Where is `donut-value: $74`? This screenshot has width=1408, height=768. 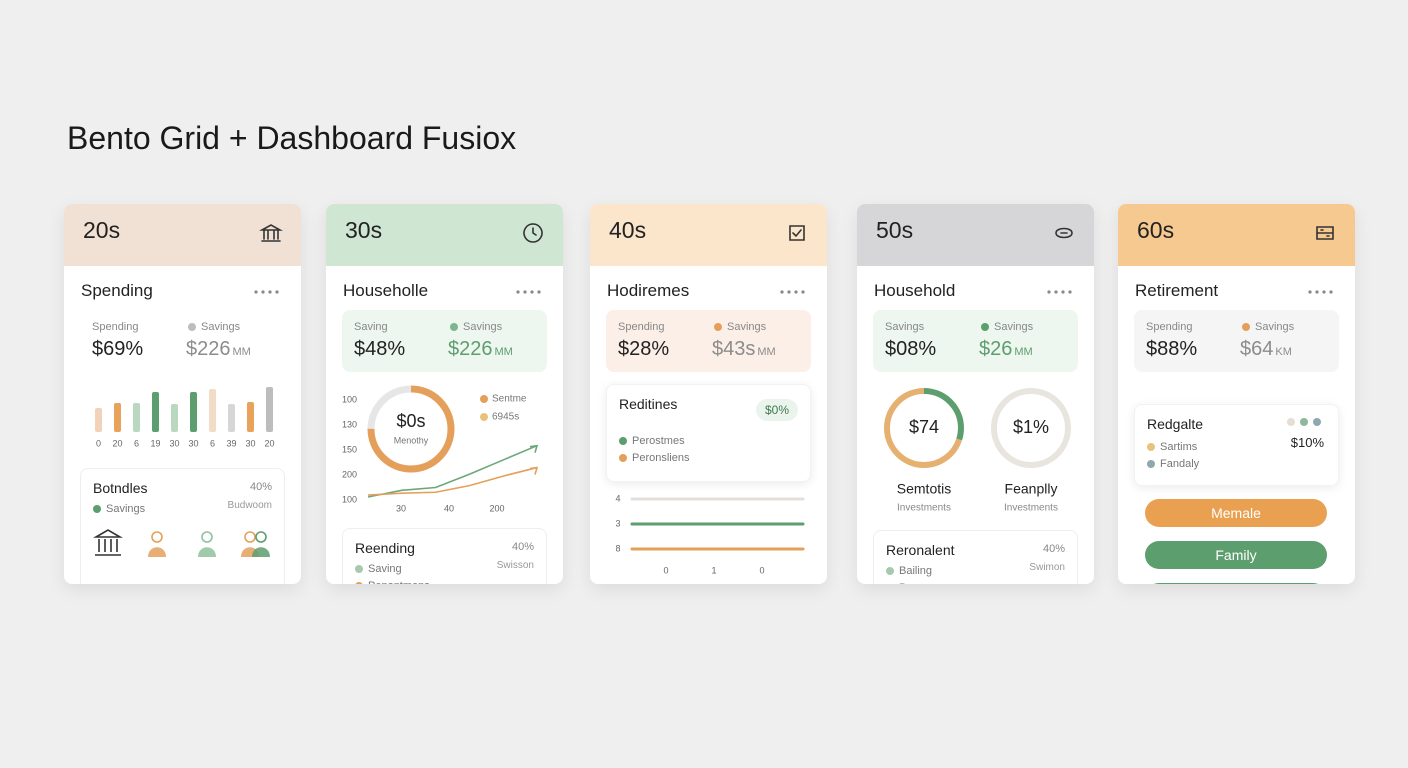 donut-value: $74 is located at coordinates (924, 427).